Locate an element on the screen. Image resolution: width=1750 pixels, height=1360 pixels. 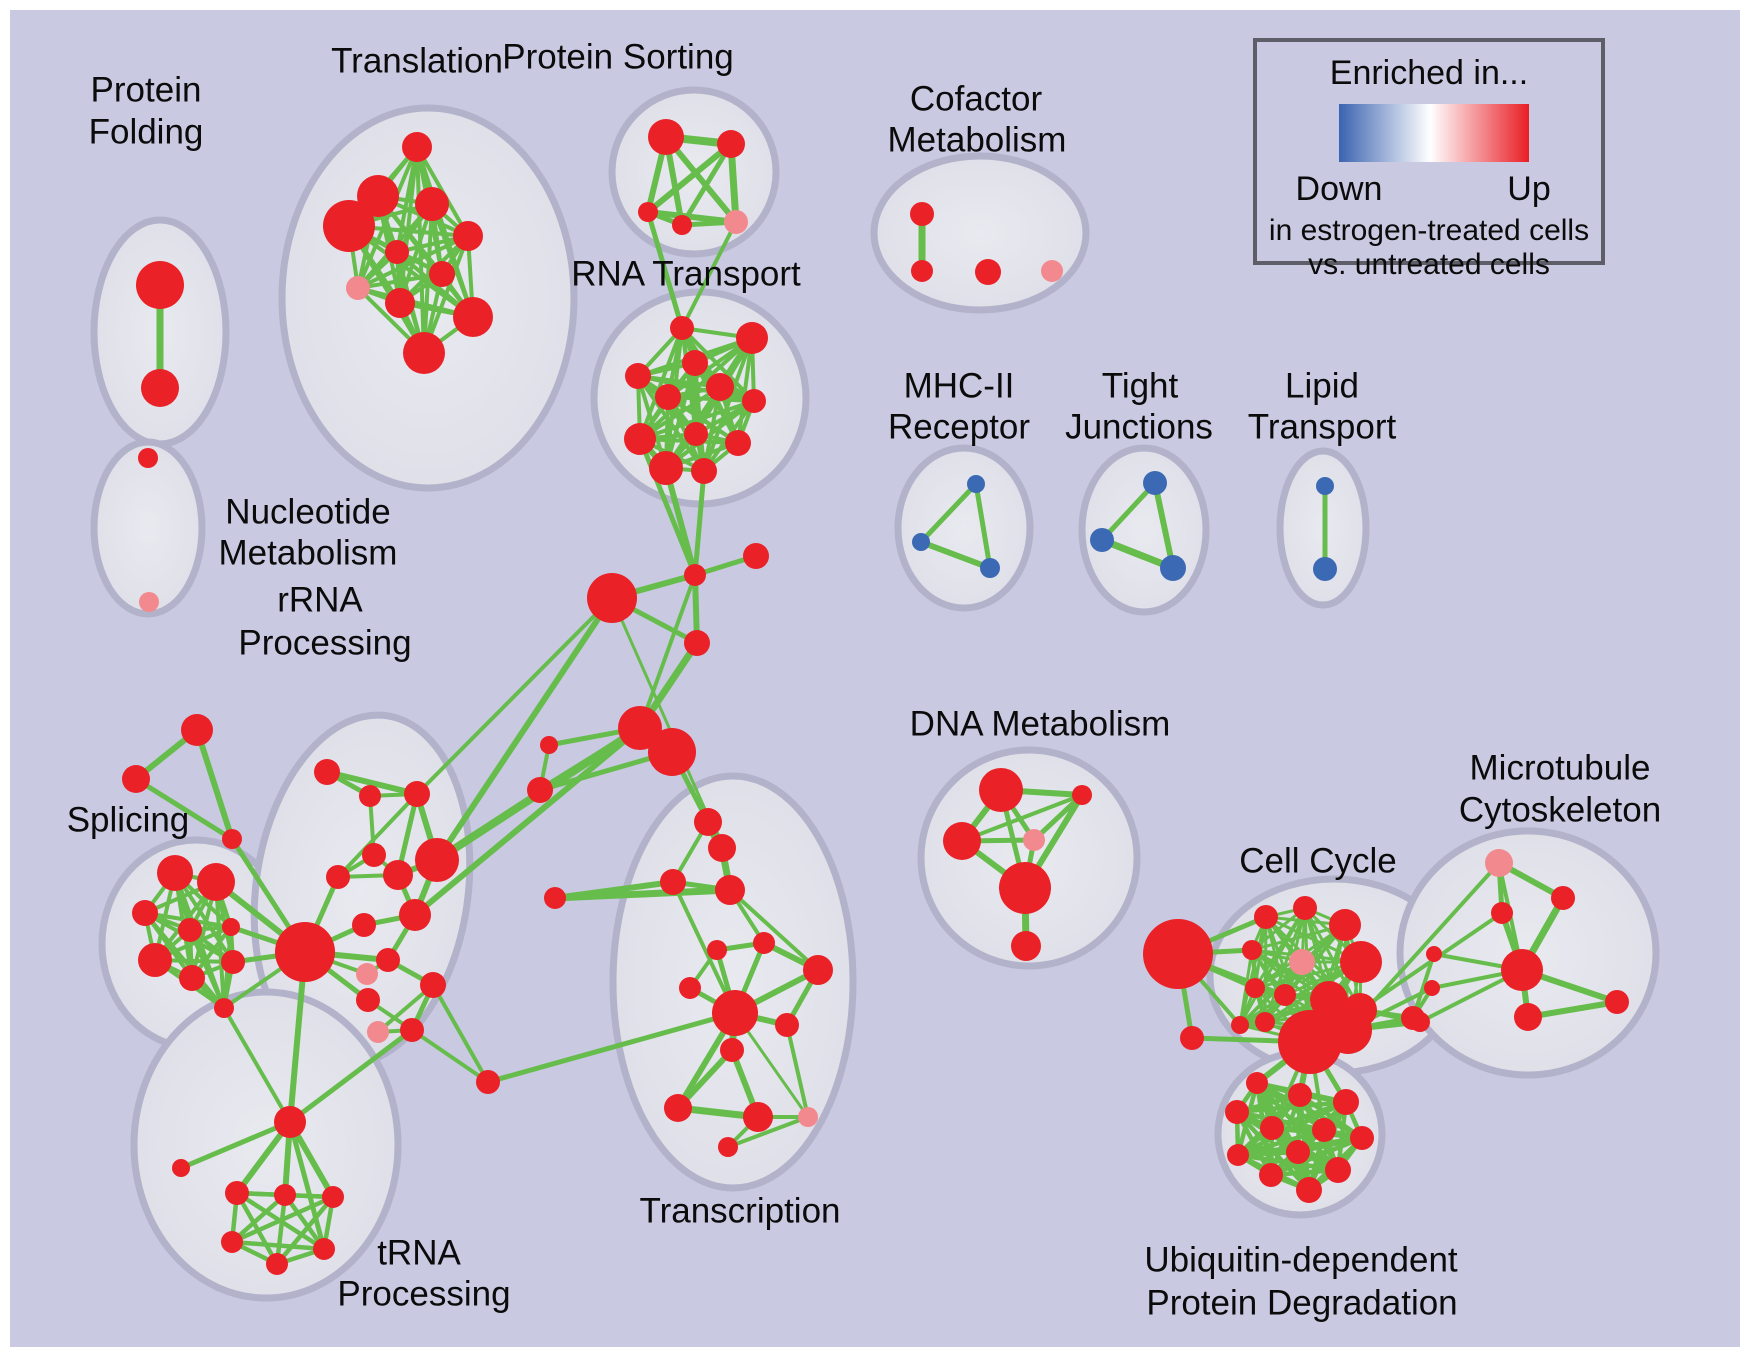
legend-caption-line1: in estrogen-treated cells is located at coordinates (1429, 230).